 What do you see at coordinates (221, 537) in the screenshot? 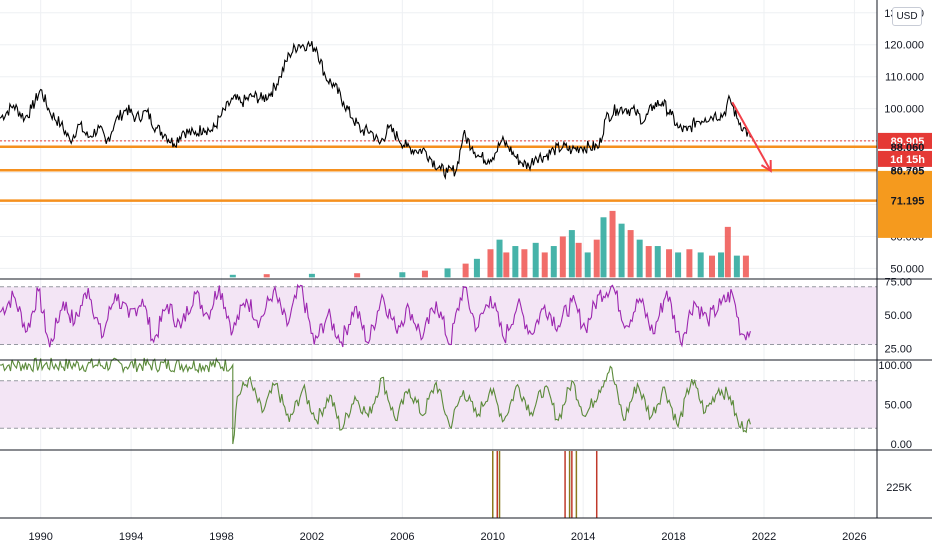
I see `time-axis-tick-label: 1998` at bounding box center [221, 537].